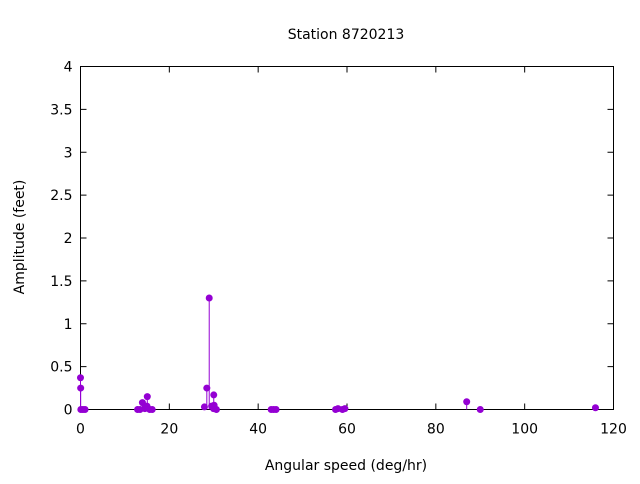 This screenshot has width=640, height=484. Describe the element at coordinates (346, 35) in the screenshot. I see `chart-title: Station 8720213` at that location.